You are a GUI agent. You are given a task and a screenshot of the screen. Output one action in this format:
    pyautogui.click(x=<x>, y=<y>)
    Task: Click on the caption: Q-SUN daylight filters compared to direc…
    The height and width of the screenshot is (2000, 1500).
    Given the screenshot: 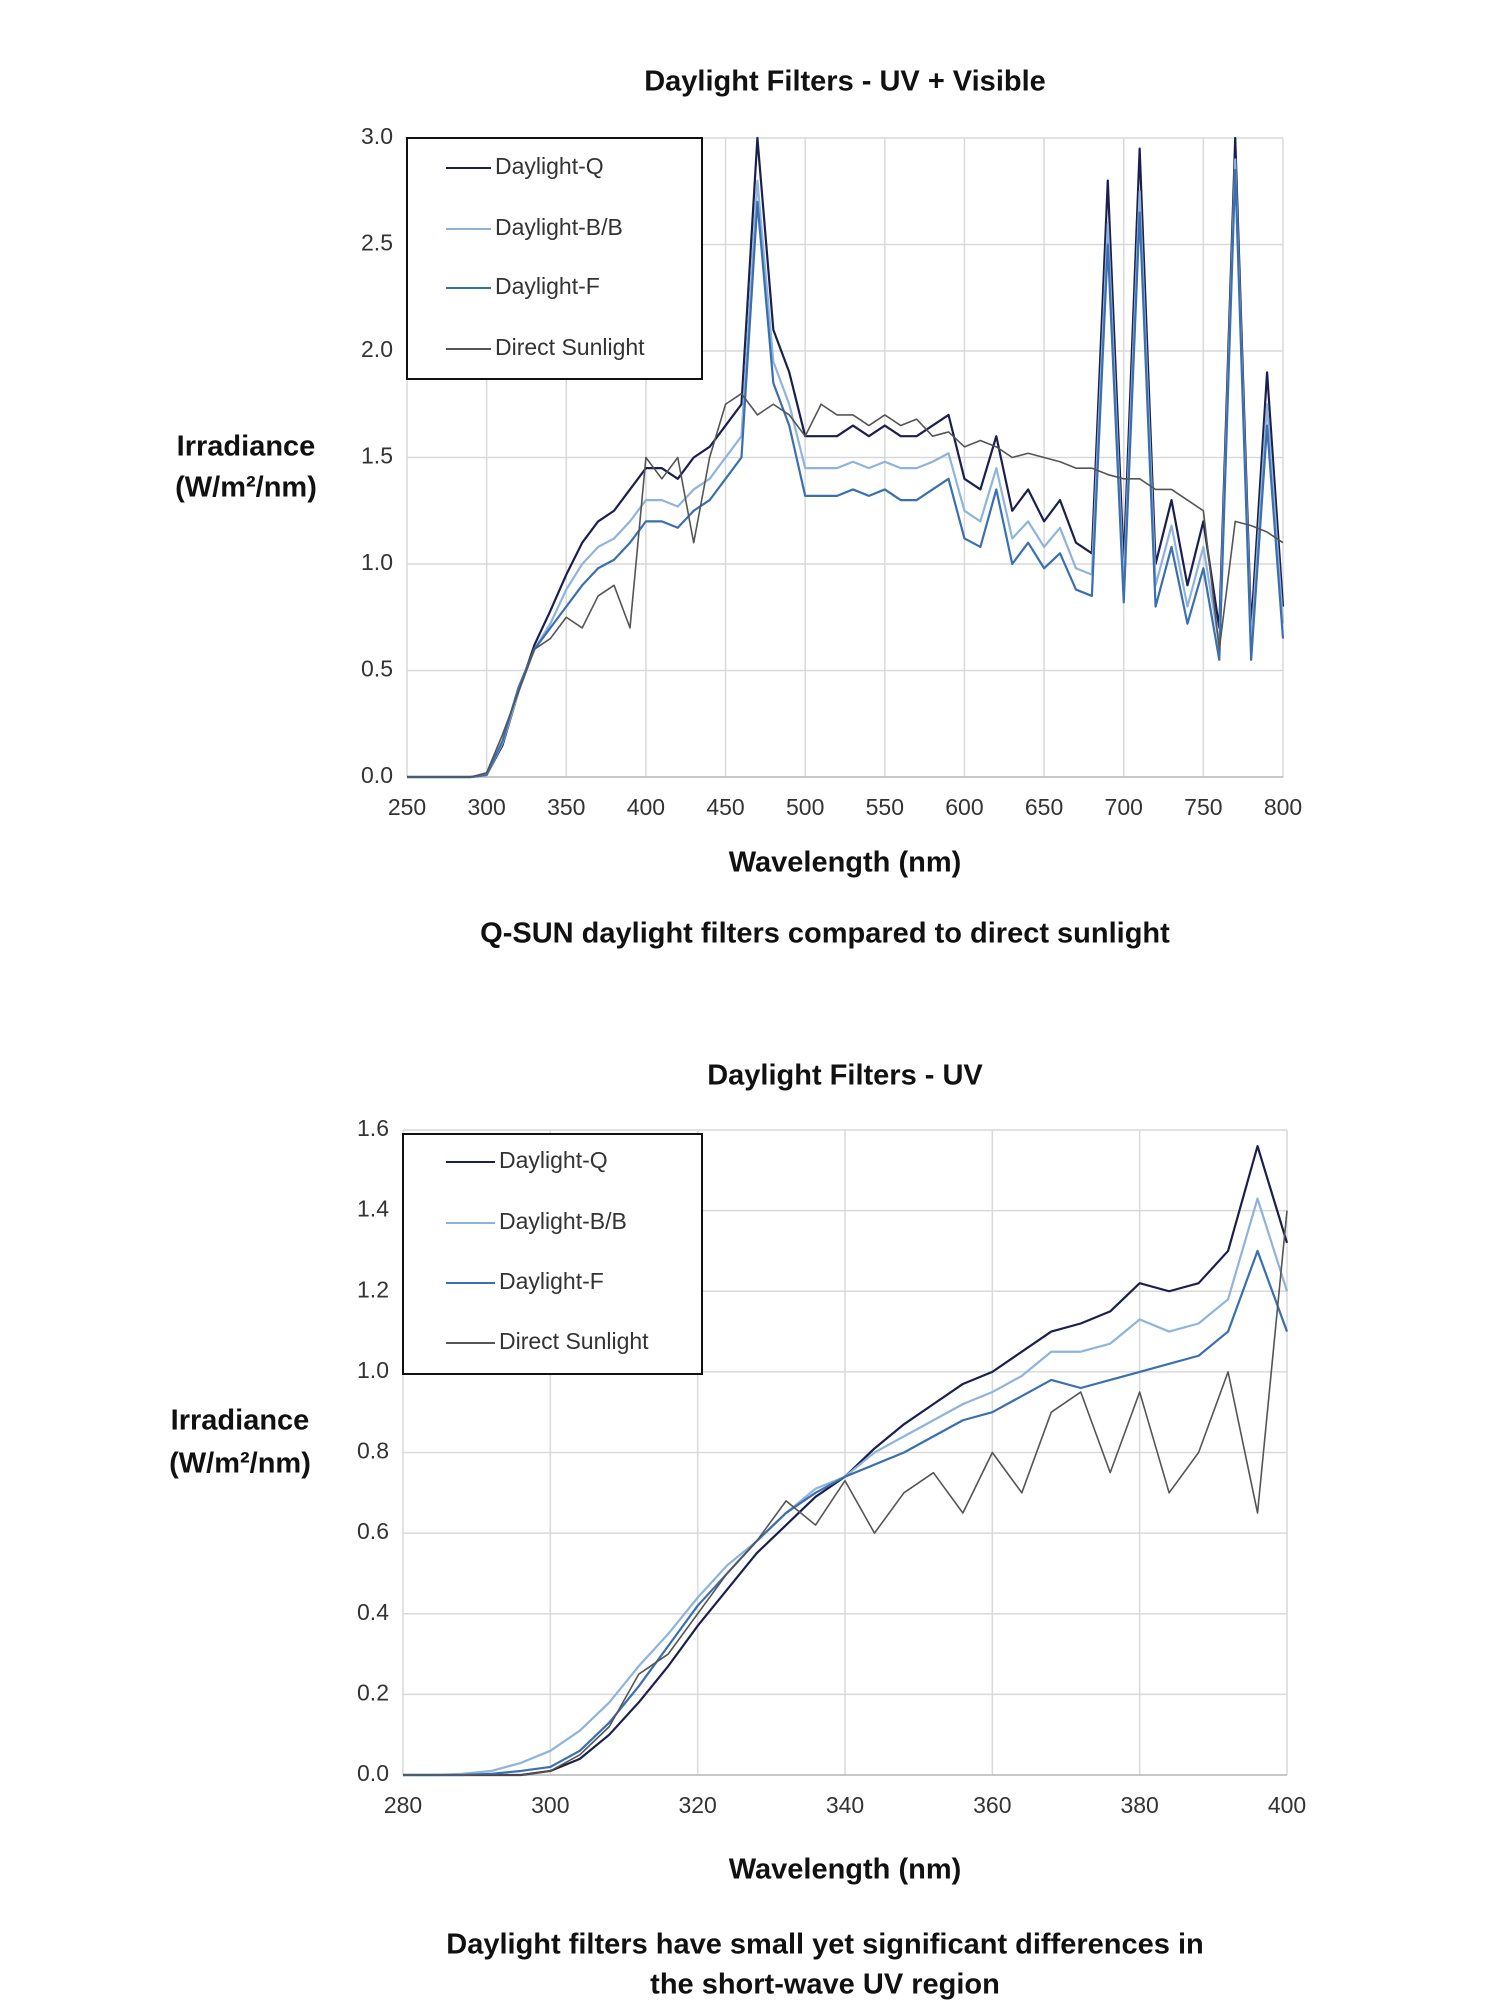 What is the action you would take?
    pyautogui.click(x=825, y=934)
    